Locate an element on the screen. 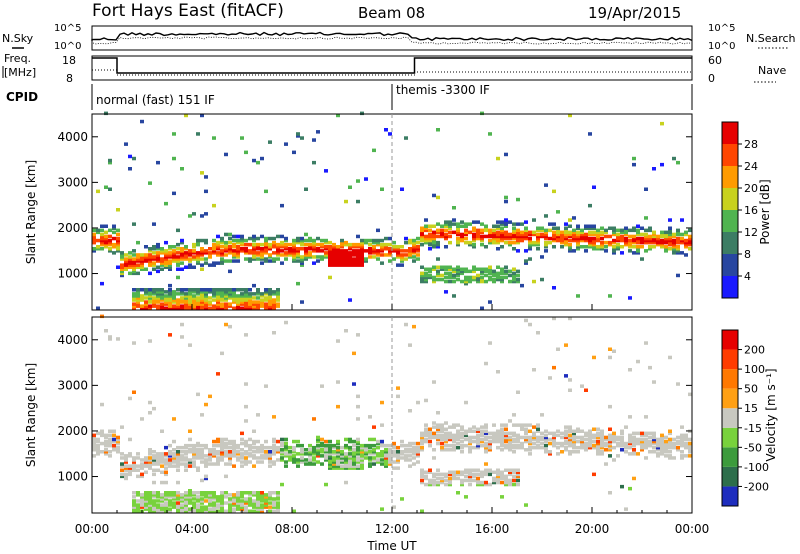 The width and height of the screenshot is (800, 554). colorbar-segment is located at coordinates (730, 133).